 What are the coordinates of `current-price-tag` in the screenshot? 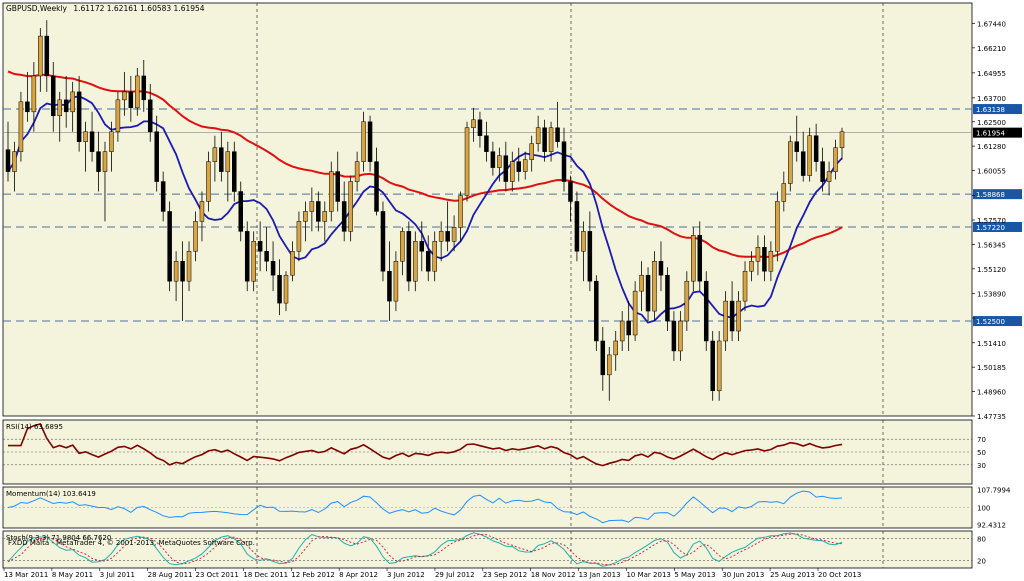 It's located at (997, 132).